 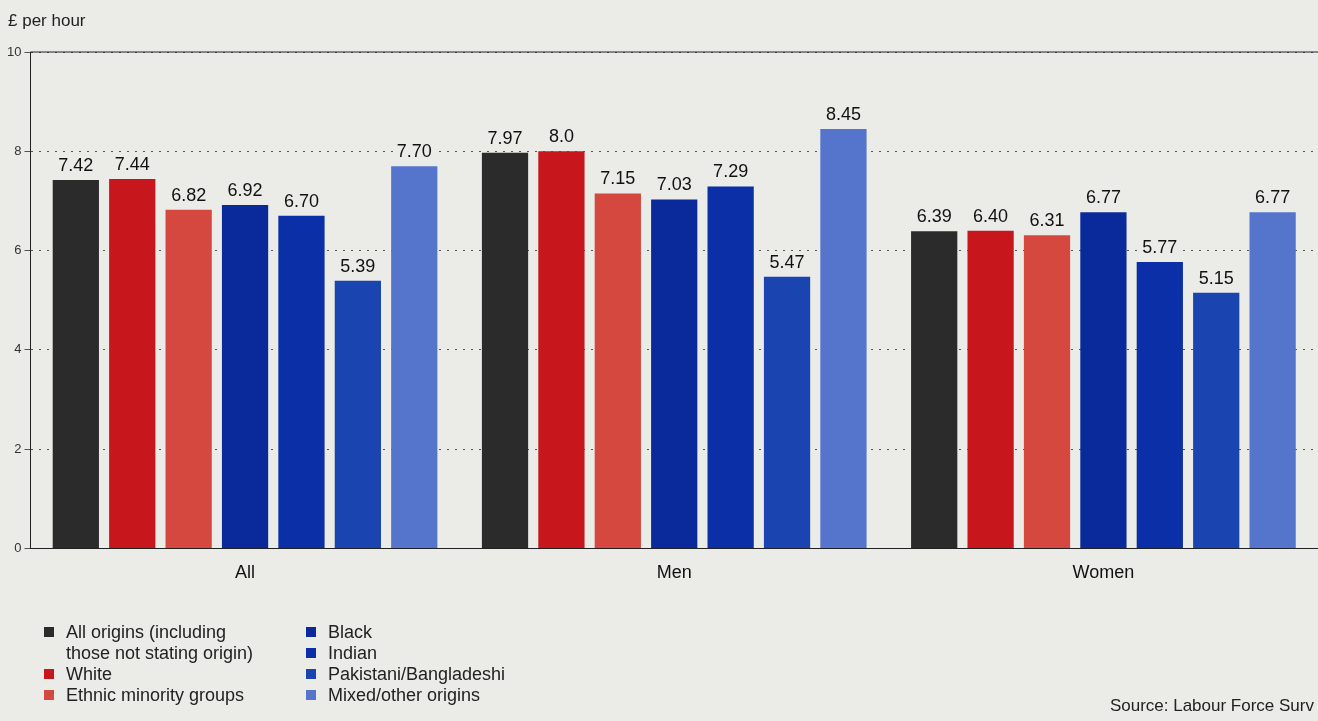 I want to click on legend-label: All origins (including those not stating origin), so click(x=160, y=643).